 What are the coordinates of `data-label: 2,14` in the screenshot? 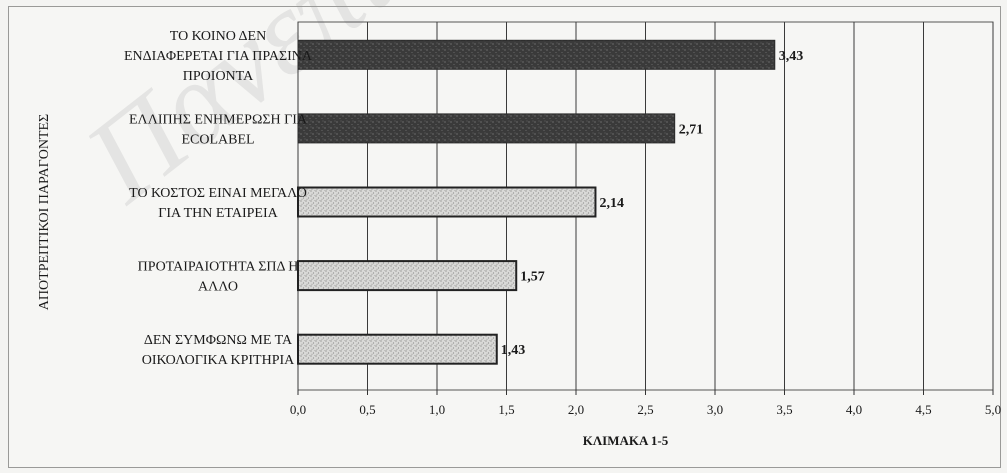 It's located at (611, 203).